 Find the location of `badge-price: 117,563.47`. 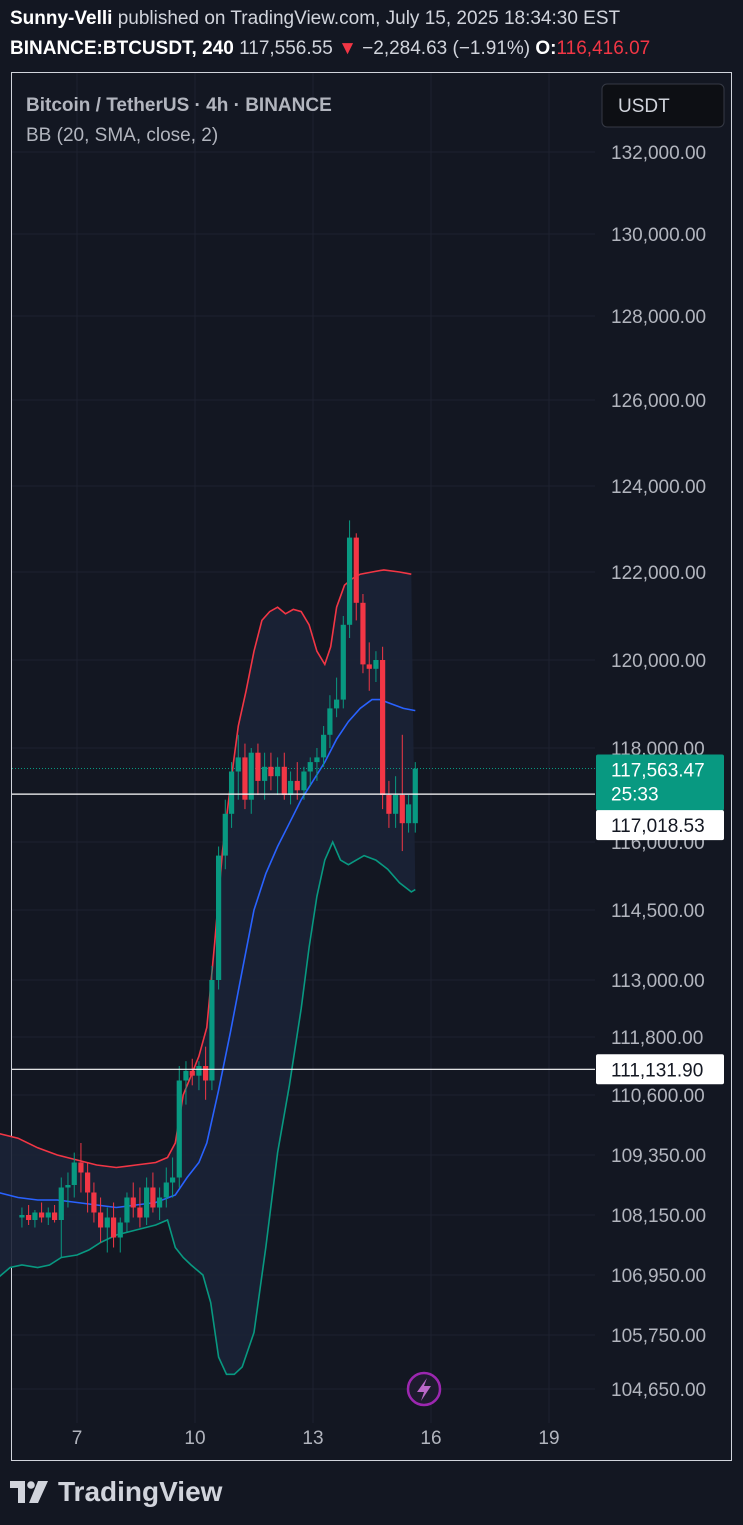

badge-price: 117,563.47 is located at coordinates (658, 771).